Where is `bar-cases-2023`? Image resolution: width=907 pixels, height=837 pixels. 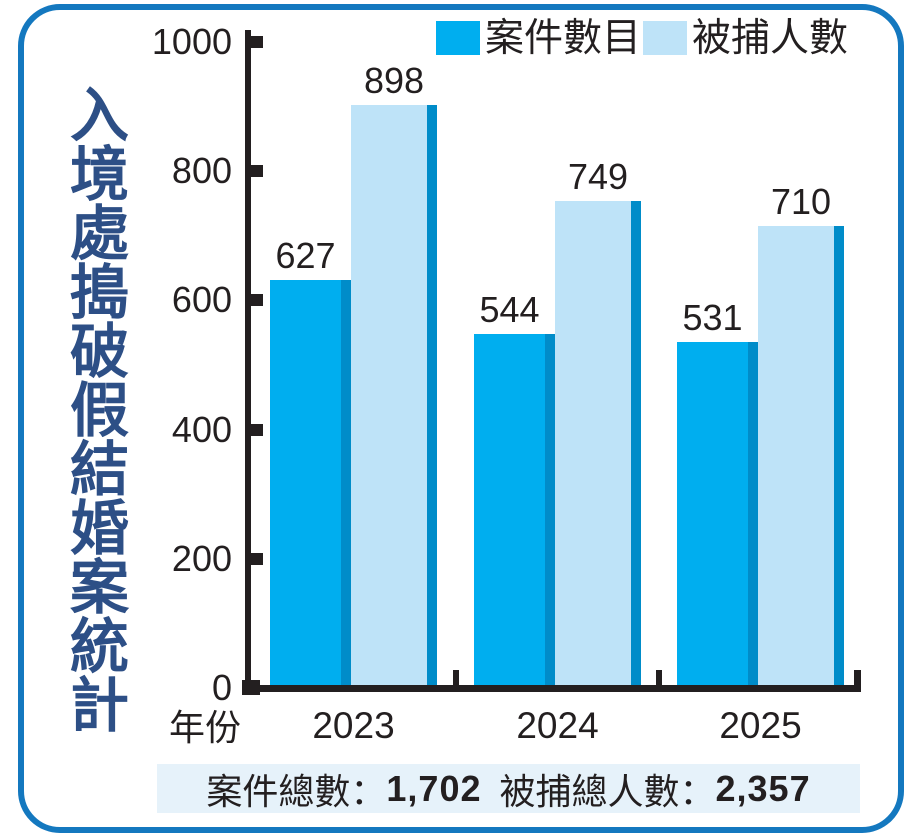
bar-cases-2023 is located at coordinates (305, 482).